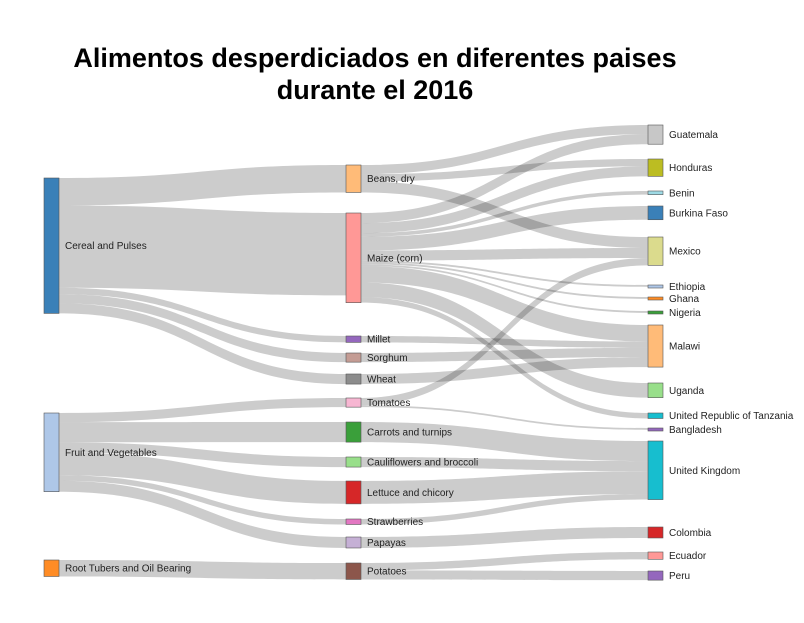  I want to click on link-beans-mexico, so click(504, 214).